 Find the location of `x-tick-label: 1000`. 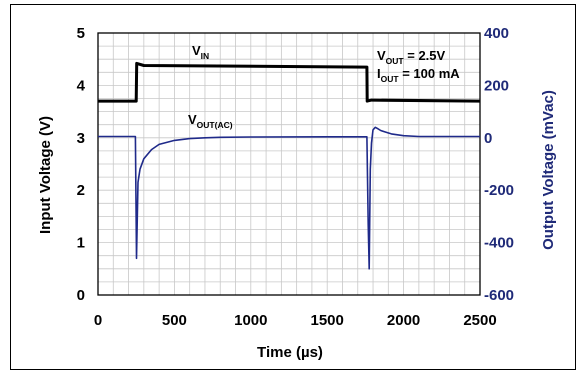

x-tick-label: 1000 is located at coordinates (250, 320).